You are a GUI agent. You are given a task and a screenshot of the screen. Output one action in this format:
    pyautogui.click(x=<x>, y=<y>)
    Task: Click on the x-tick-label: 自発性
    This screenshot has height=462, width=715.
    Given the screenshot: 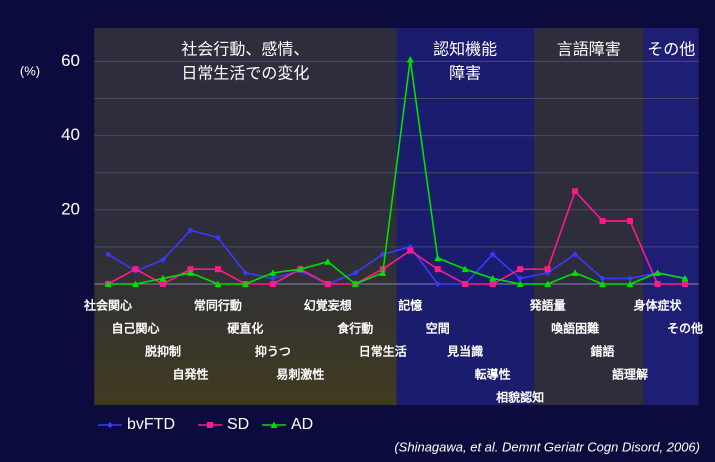 What is the action you would take?
    pyautogui.click(x=190, y=374)
    